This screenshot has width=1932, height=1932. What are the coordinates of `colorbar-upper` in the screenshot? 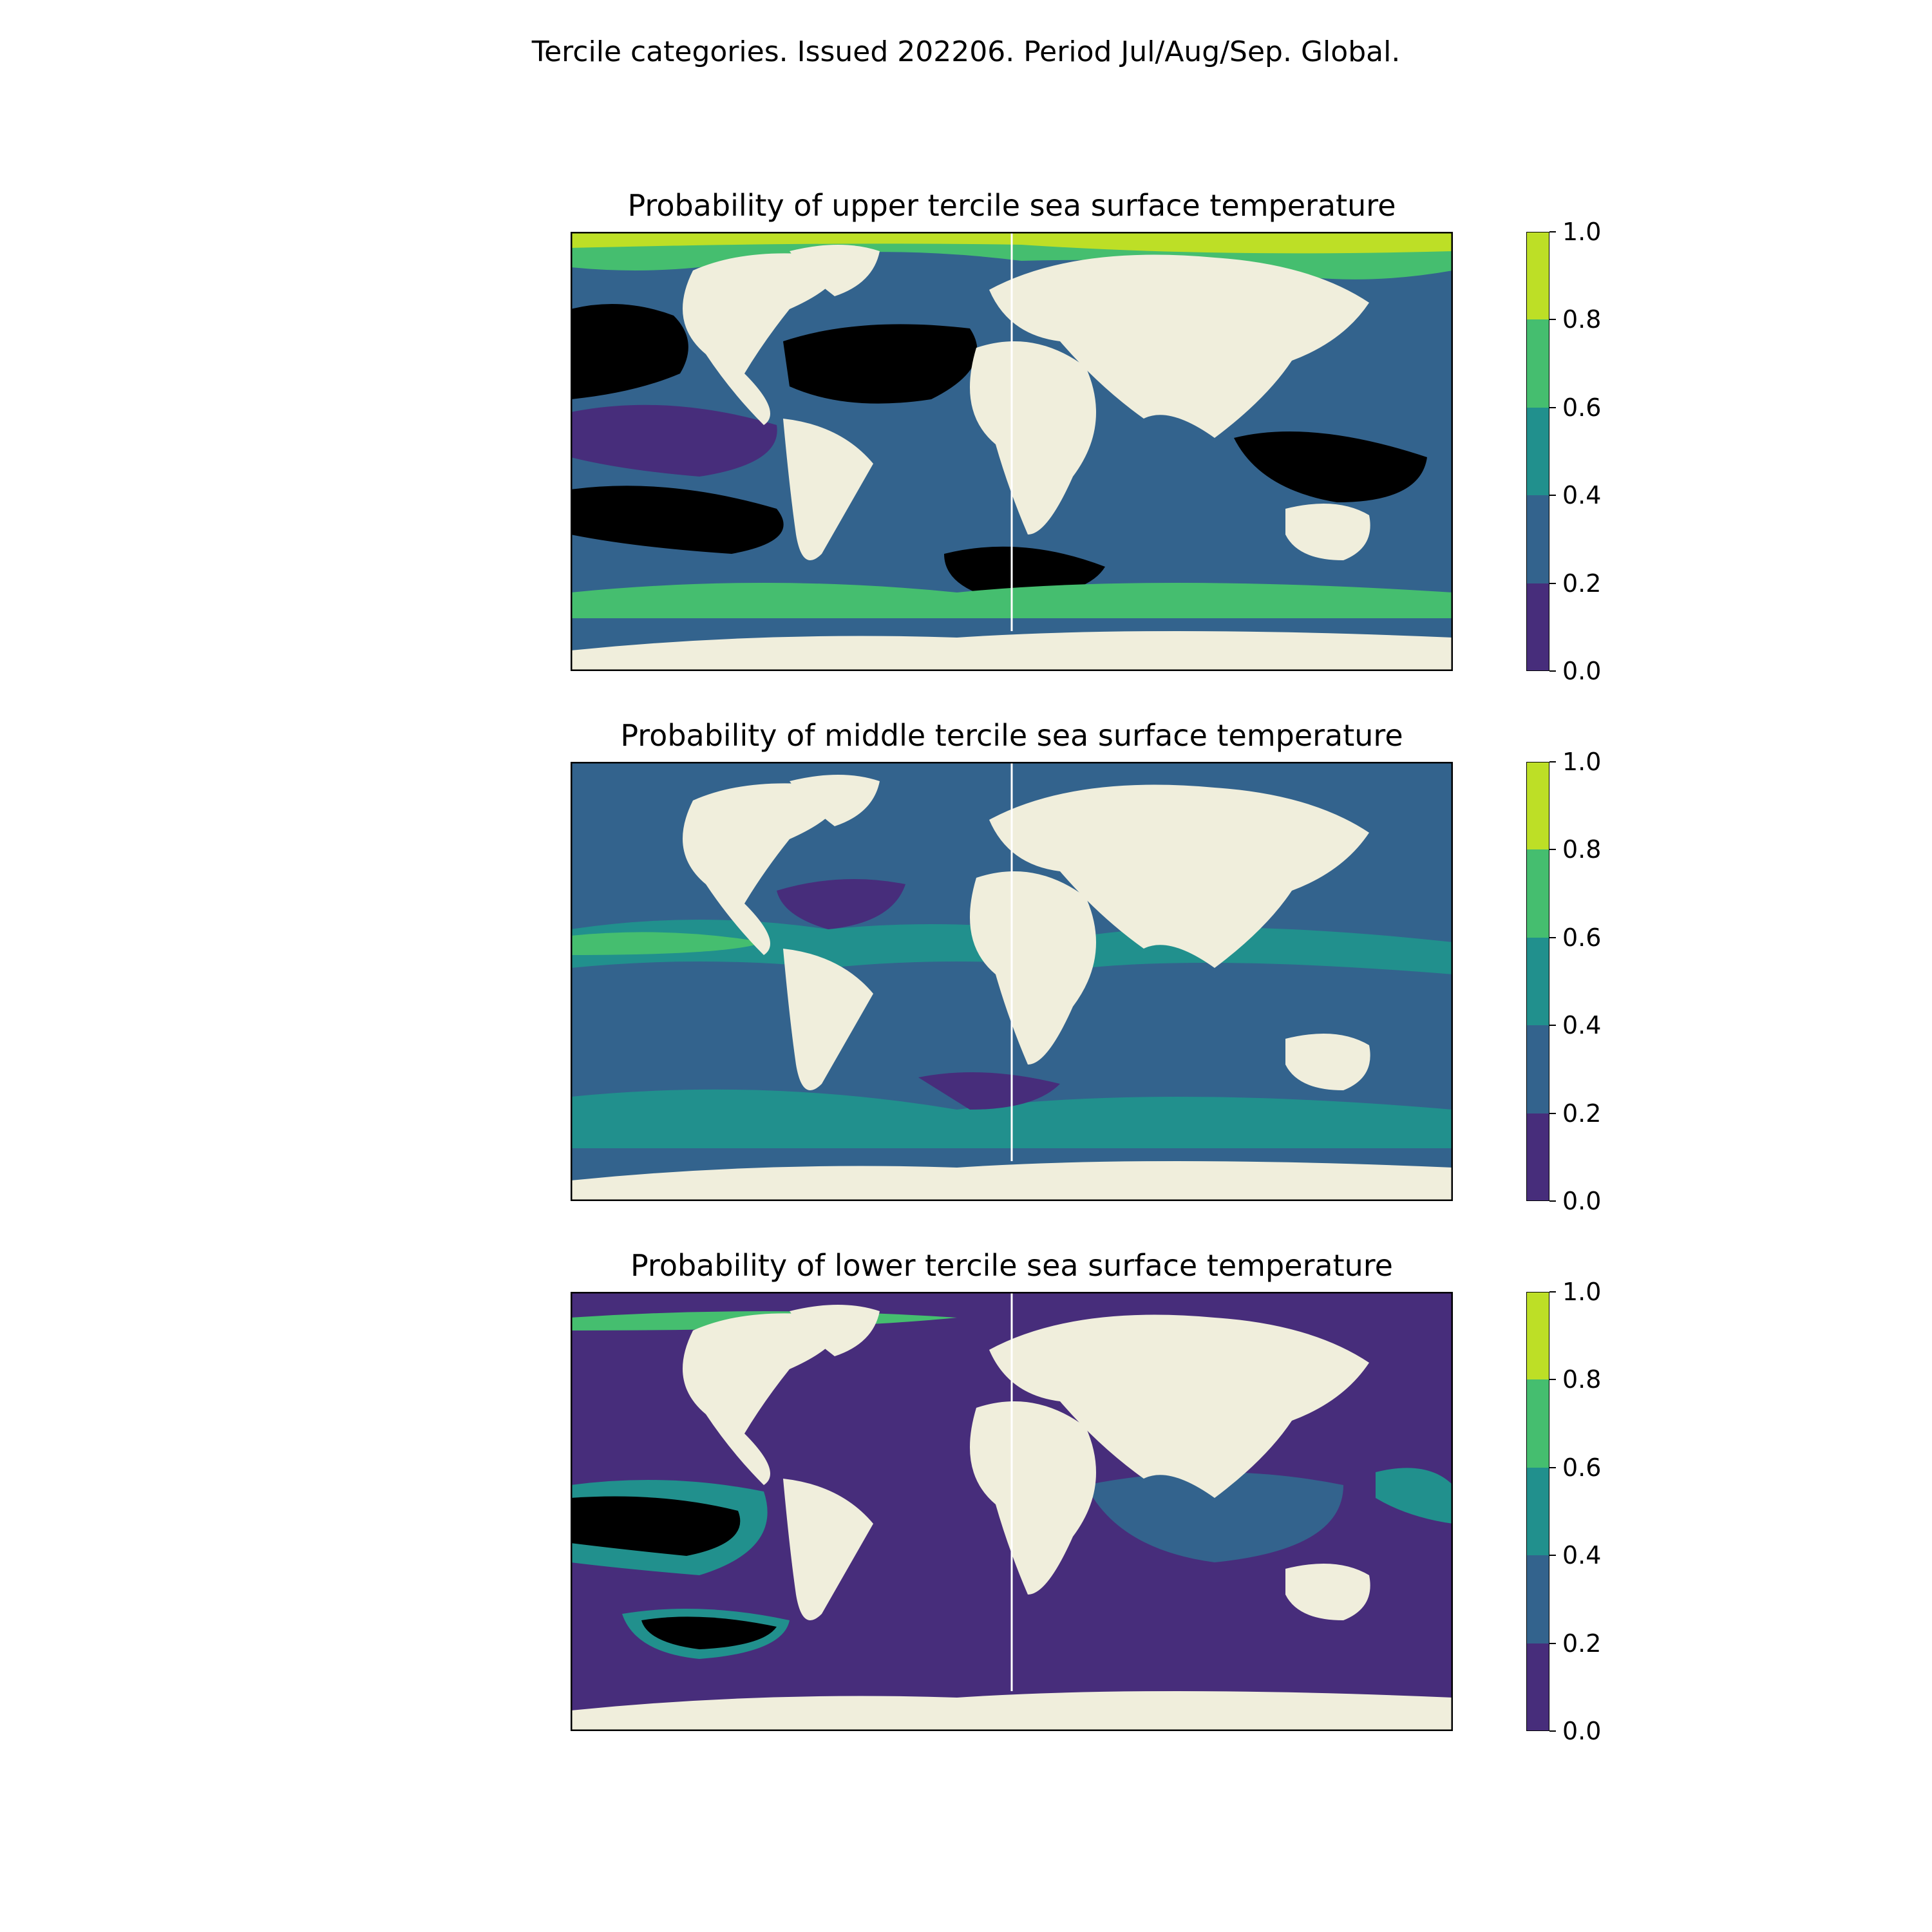 It's located at (1537, 451).